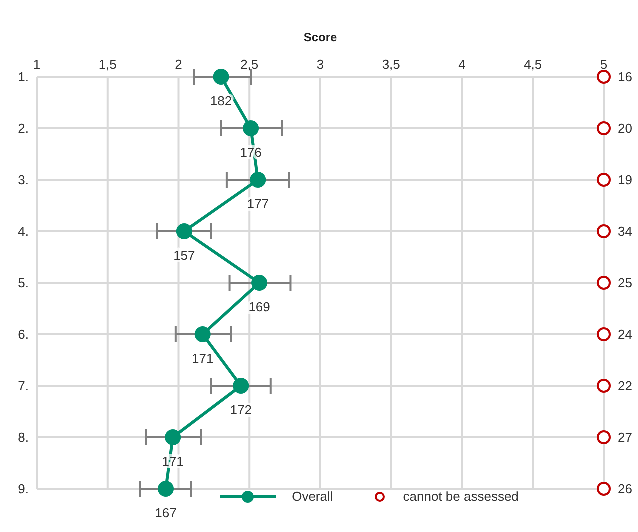 This screenshot has height=532, width=638. I want to click on x-tick-label: 2,5, so click(249, 64).